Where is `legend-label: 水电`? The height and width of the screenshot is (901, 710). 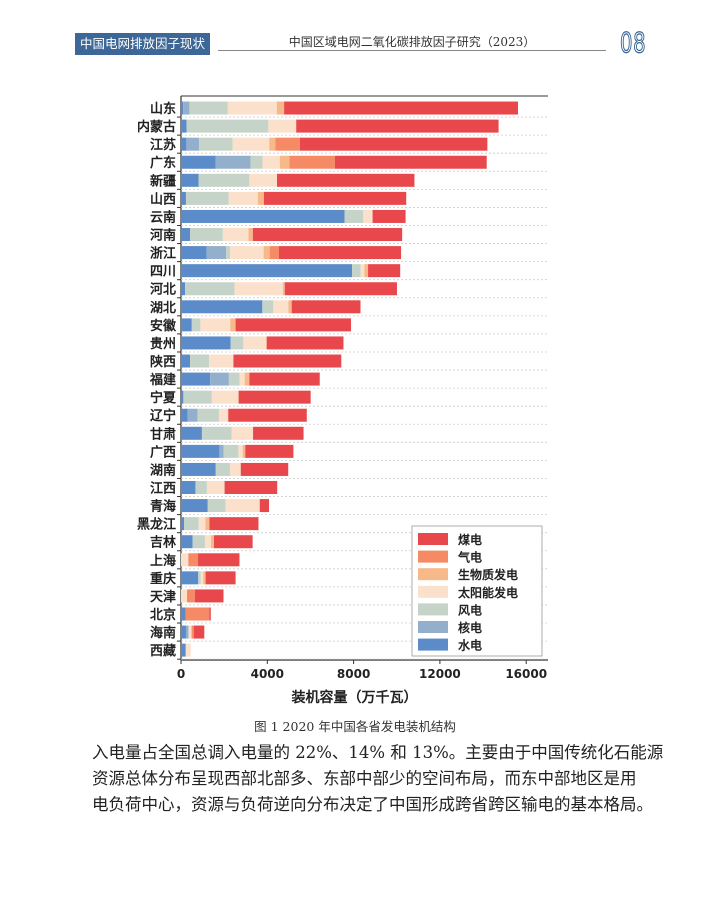
legend-label: 水电 is located at coordinates (470, 645).